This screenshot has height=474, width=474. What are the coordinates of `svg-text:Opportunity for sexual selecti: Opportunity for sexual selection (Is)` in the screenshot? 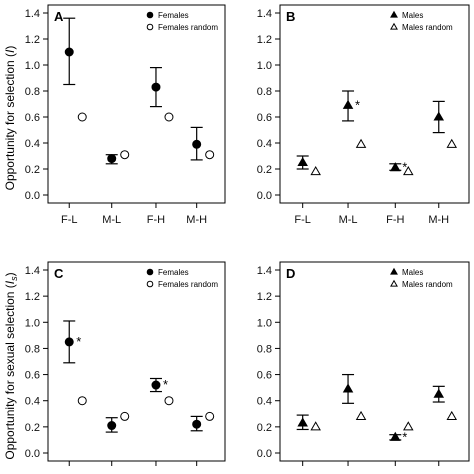 It's located at (11, 365).